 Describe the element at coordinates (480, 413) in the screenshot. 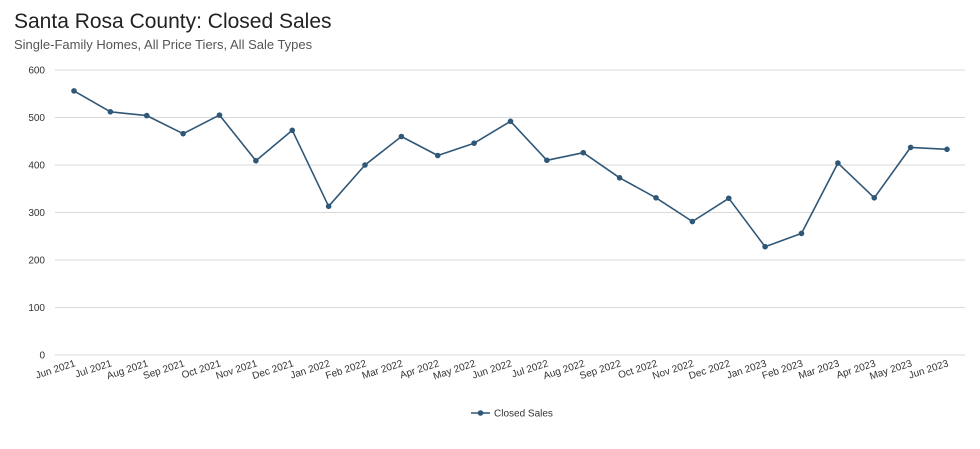

I see `legend-marker` at that location.